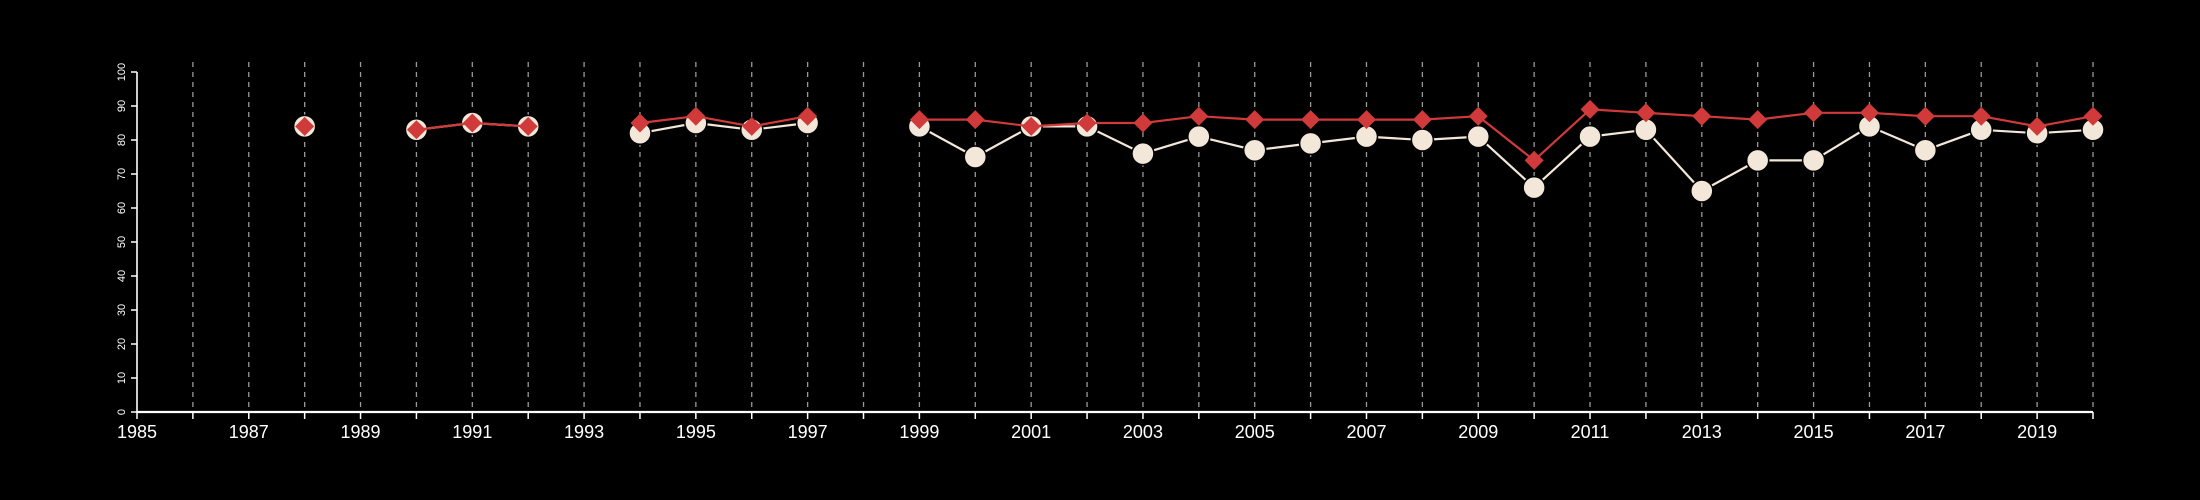  What do you see at coordinates (808, 432) in the screenshot?
I see `x-tick-label: 1997` at bounding box center [808, 432].